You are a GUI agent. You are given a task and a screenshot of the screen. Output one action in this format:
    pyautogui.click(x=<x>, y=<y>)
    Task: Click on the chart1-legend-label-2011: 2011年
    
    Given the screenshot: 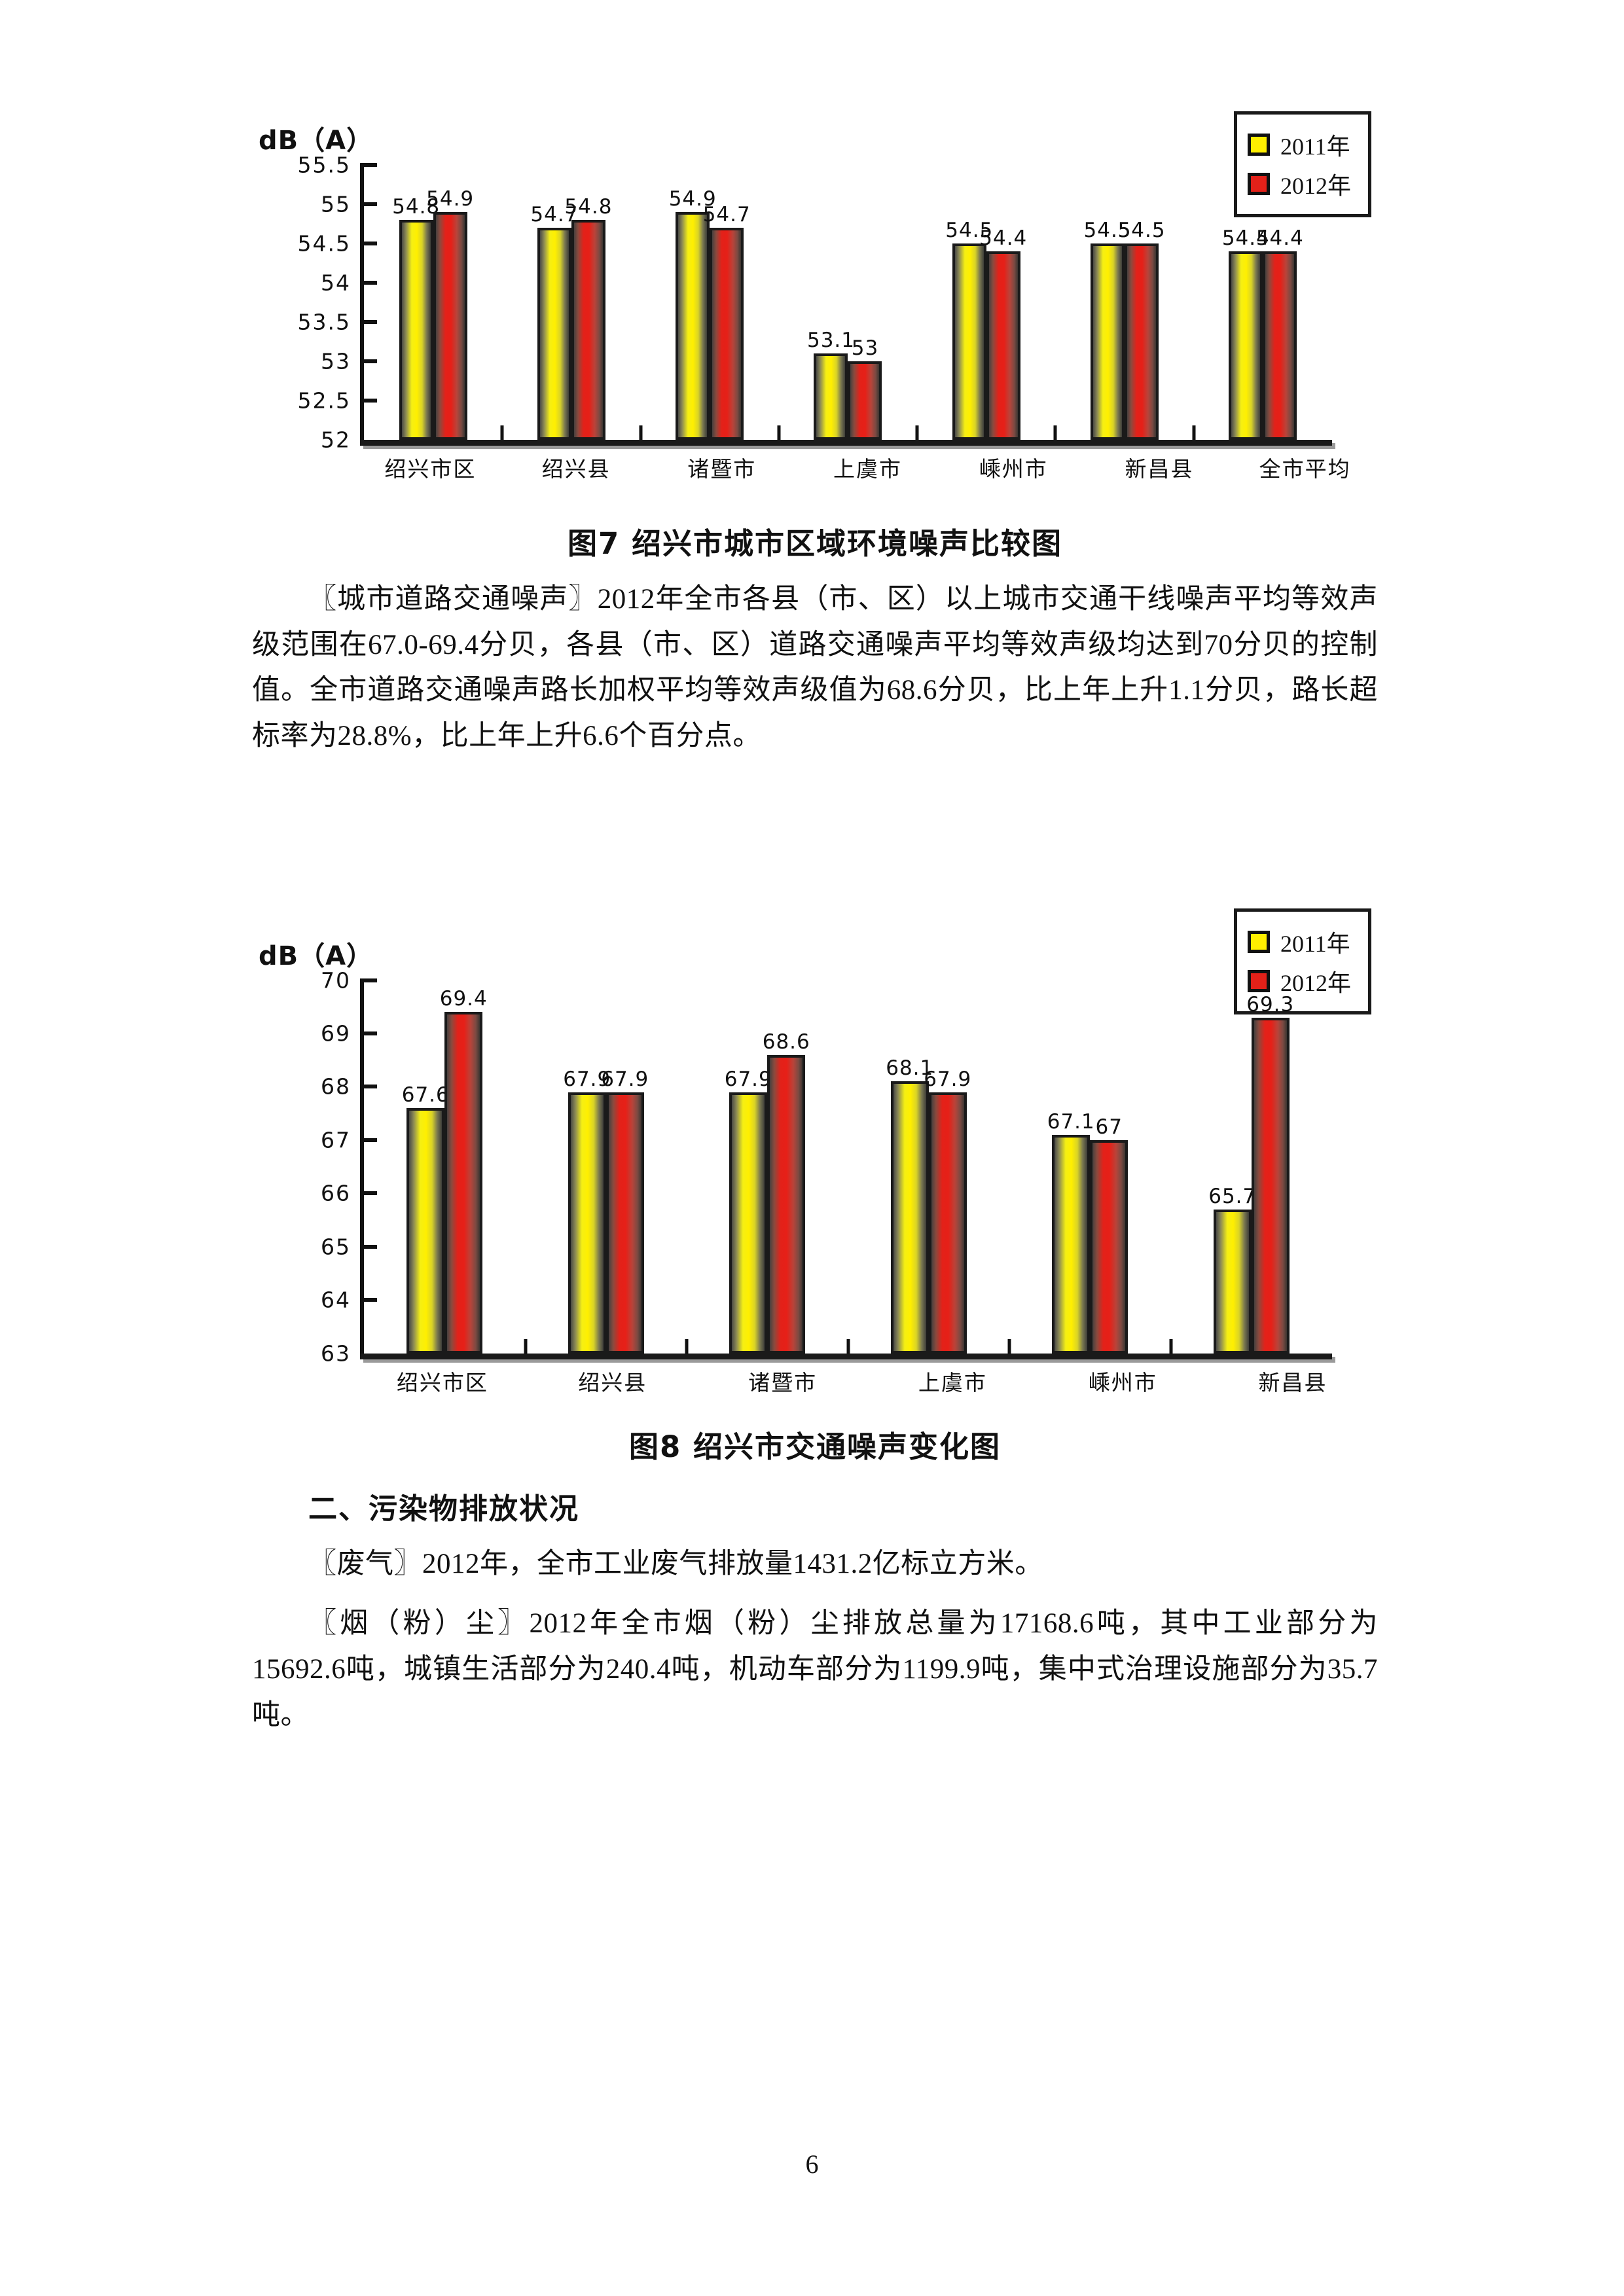 What is the action you would take?
    pyautogui.click(x=1315, y=147)
    